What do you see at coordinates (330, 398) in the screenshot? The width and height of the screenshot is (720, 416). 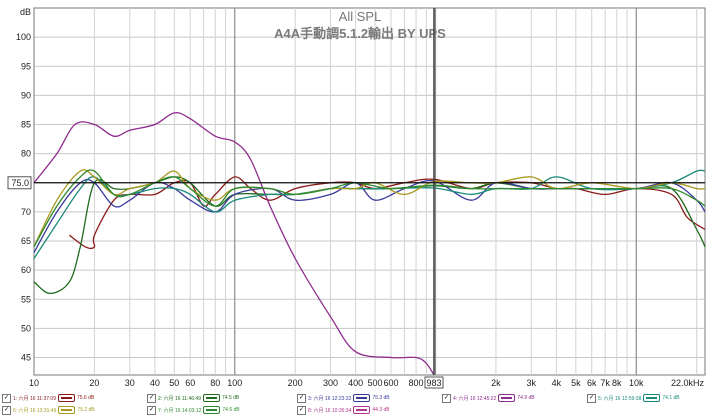 I see `legend-label: 3: 六月 16 12:23:32` at bounding box center [330, 398].